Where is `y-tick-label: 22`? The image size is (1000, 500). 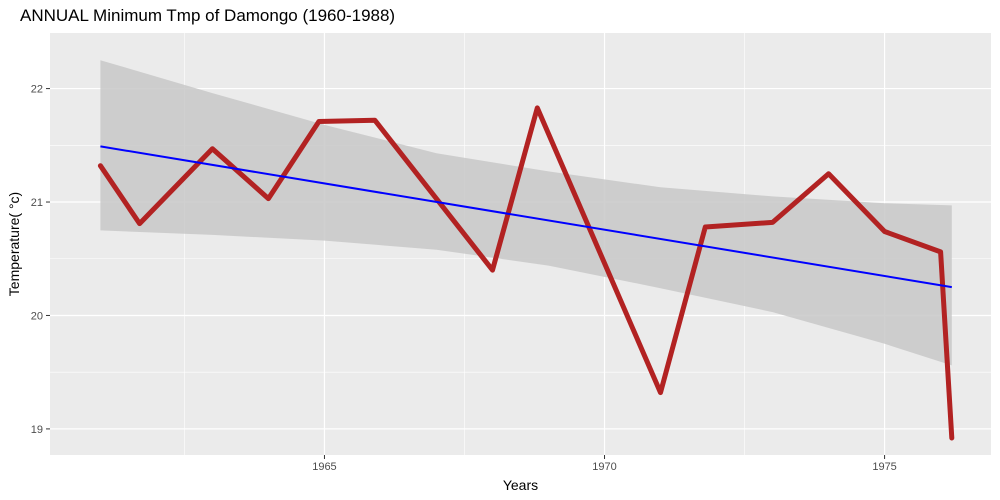 y-tick-label: 22 is located at coordinates (37, 90).